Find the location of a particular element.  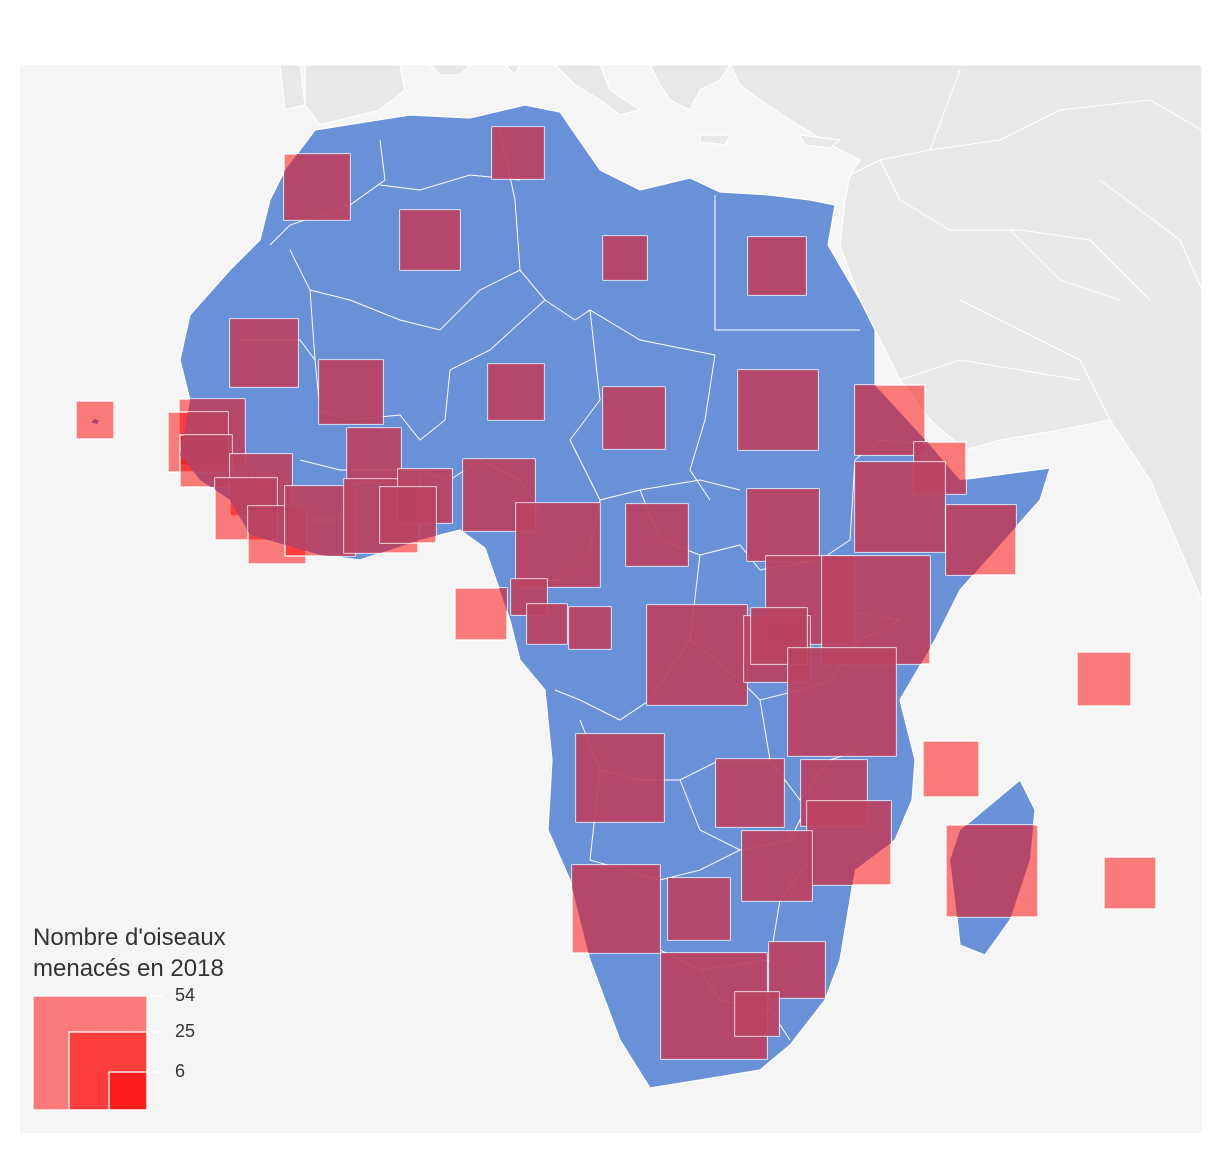

legend-label-6: 6 is located at coordinates (180, 1071).